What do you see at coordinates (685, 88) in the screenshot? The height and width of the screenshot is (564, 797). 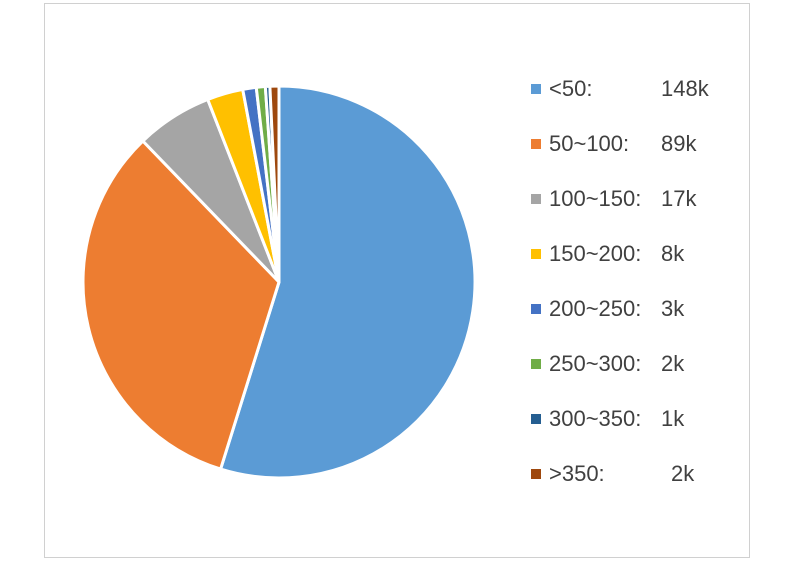 I see `legend-value: 148k` at bounding box center [685, 88].